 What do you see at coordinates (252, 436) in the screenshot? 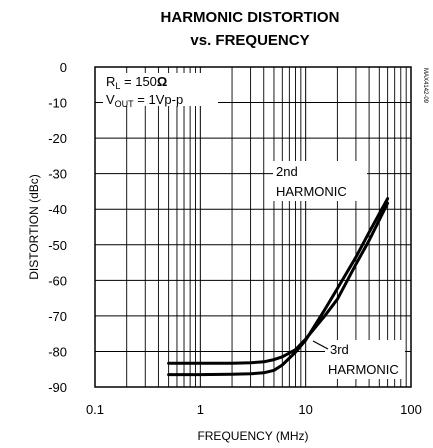
I see `x-axis-label: FREQUENCY (MHz)` at bounding box center [252, 436].